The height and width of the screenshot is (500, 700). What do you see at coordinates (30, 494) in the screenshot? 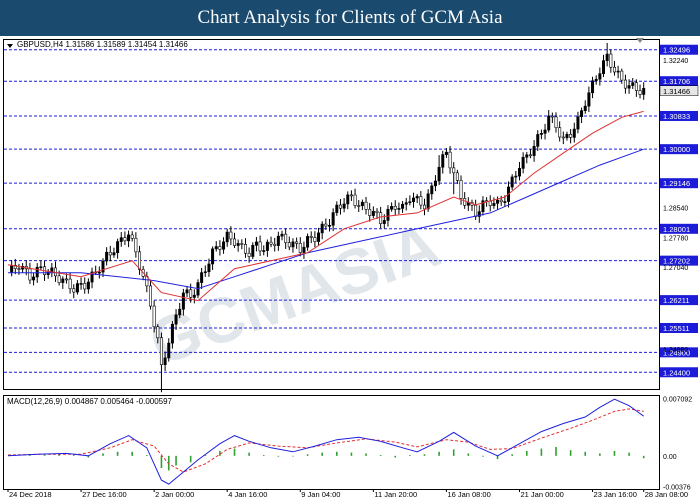
I see `x-axis-label: 24 Dec 2018` at bounding box center [30, 494].